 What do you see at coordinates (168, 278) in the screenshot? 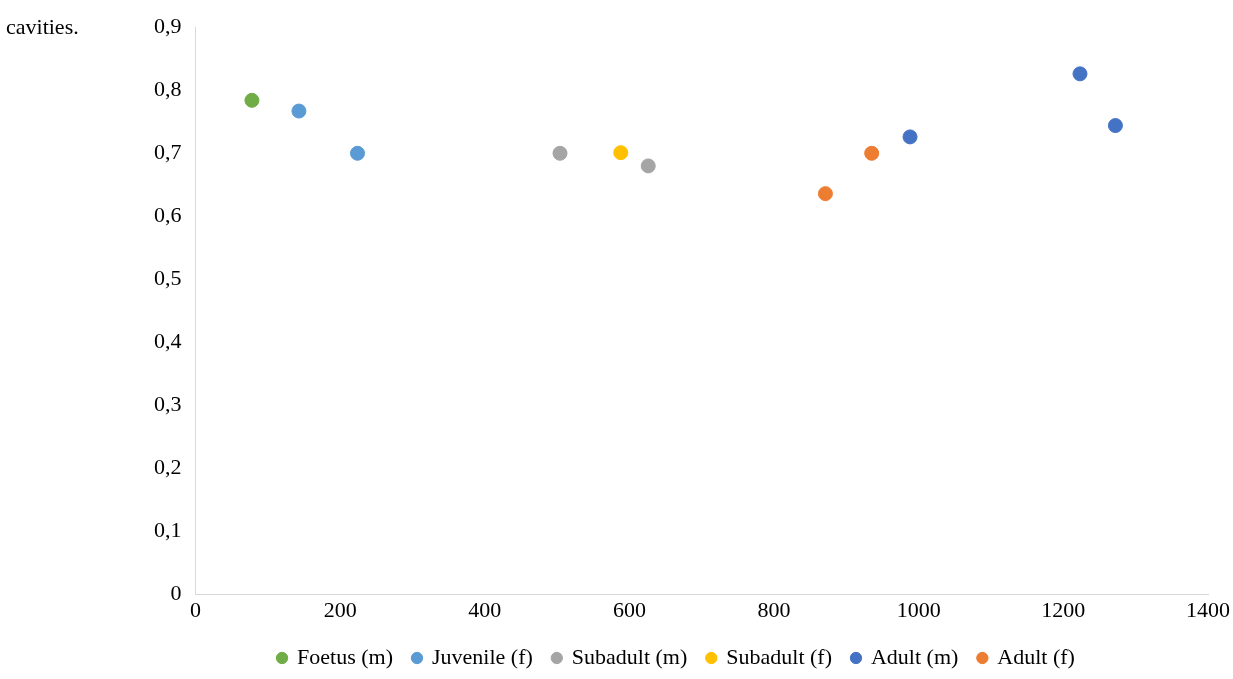
I see `y-tick-label: 0,5` at bounding box center [168, 278].